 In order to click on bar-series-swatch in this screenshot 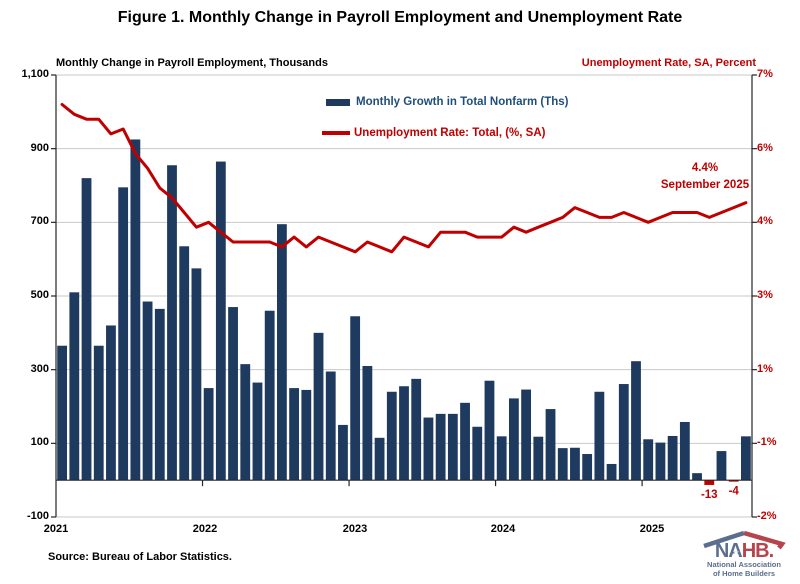, I will do `click(338, 102)`.